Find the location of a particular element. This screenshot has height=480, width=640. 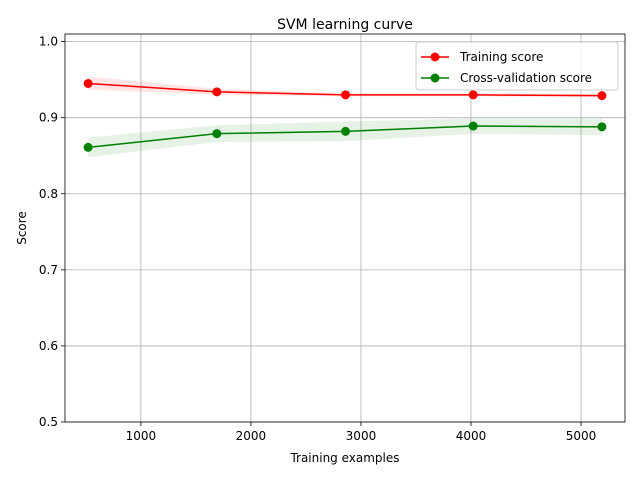

legend-box is located at coordinates (517, 66).